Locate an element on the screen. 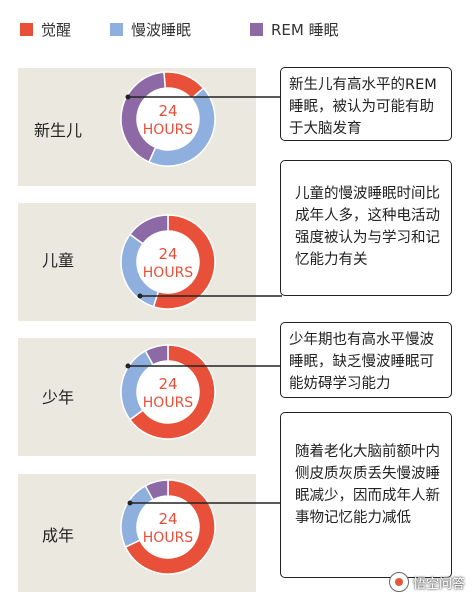 This screenshot has height=596, width=473. donut-hole-newborn is located at coordinates (168, 119).